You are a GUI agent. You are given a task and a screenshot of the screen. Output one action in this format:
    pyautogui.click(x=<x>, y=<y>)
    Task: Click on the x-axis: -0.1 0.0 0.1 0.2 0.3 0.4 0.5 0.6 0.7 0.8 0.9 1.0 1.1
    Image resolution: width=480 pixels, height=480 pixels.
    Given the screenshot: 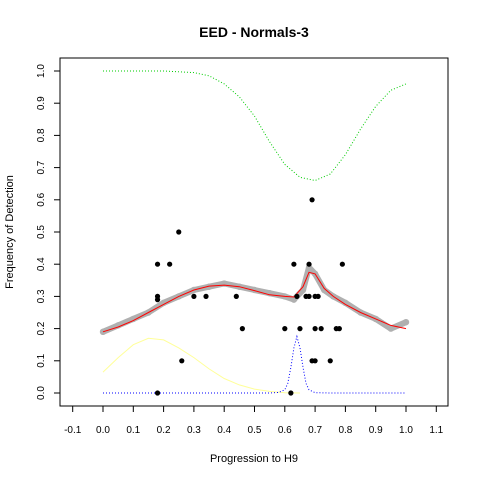 What is the action you would take?
    pyautogui.click(x=254, y=420)
    